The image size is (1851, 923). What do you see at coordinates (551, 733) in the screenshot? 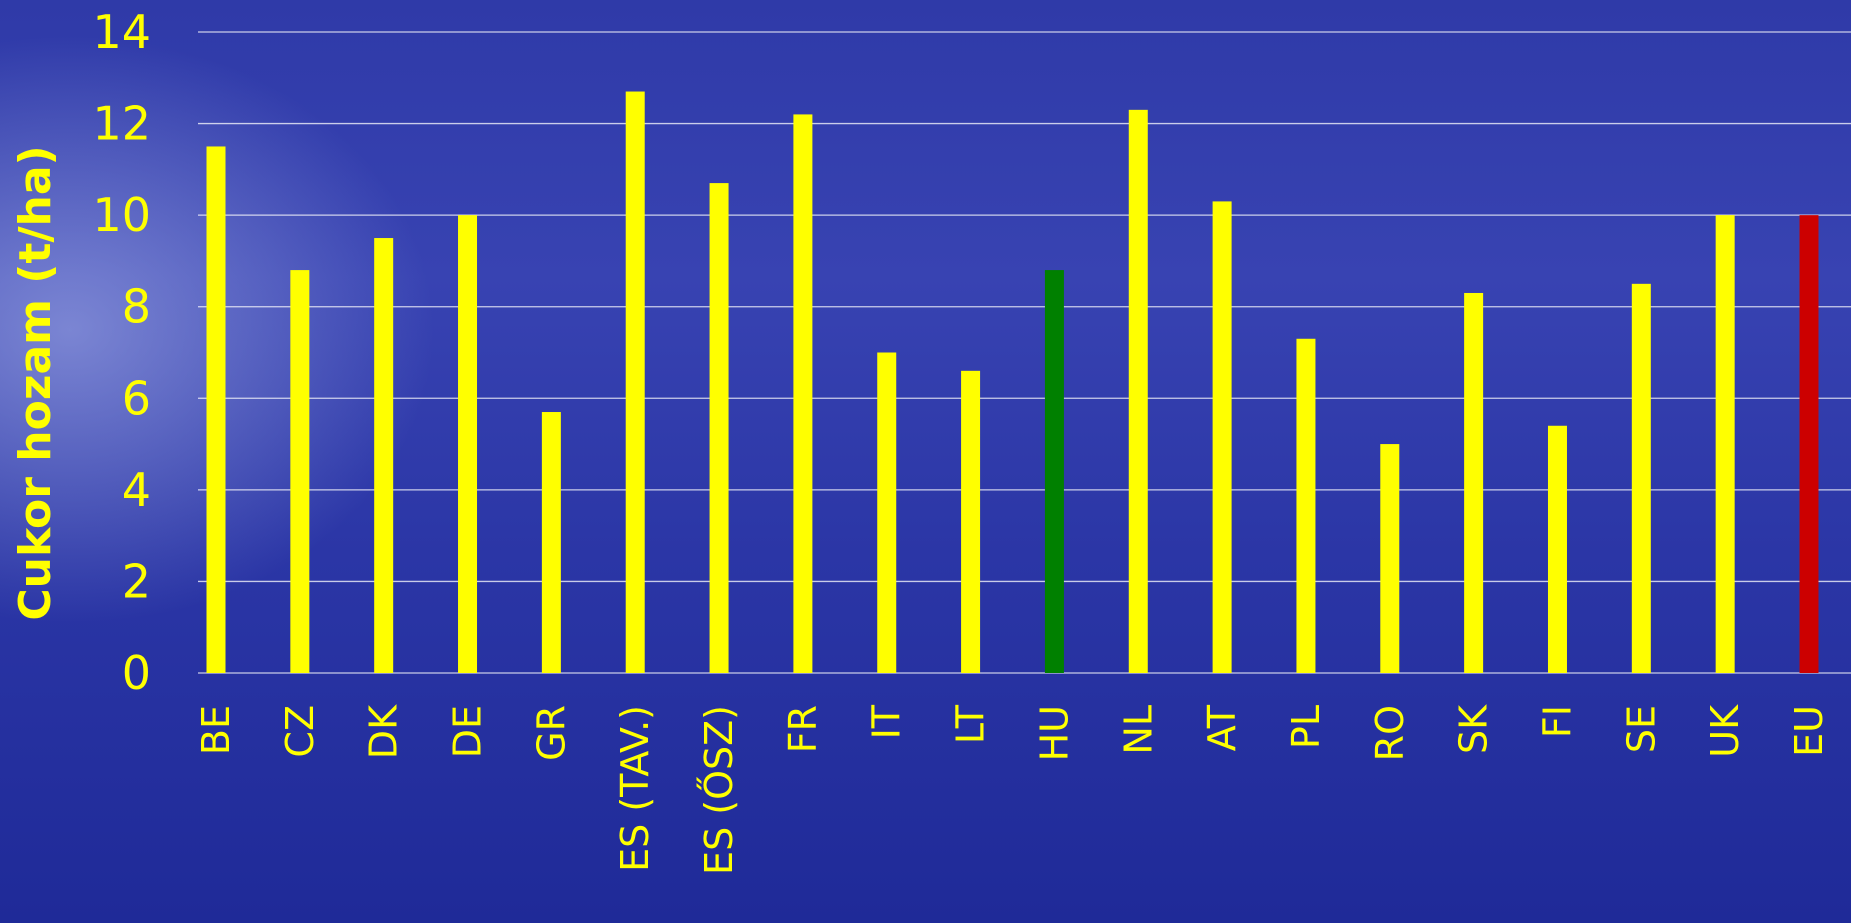
I see `x-category-label: GR` at bounding box center [551, 733].